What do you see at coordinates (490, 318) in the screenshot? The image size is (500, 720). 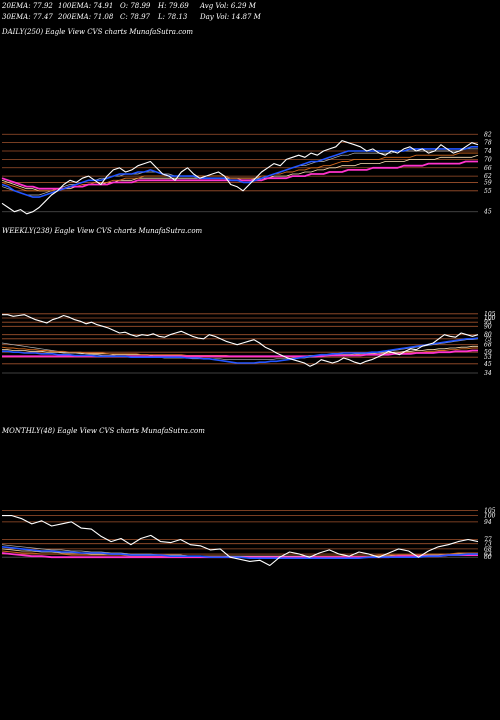 I see `weekly-tick-label: 100` at bounding box center [490, 318].